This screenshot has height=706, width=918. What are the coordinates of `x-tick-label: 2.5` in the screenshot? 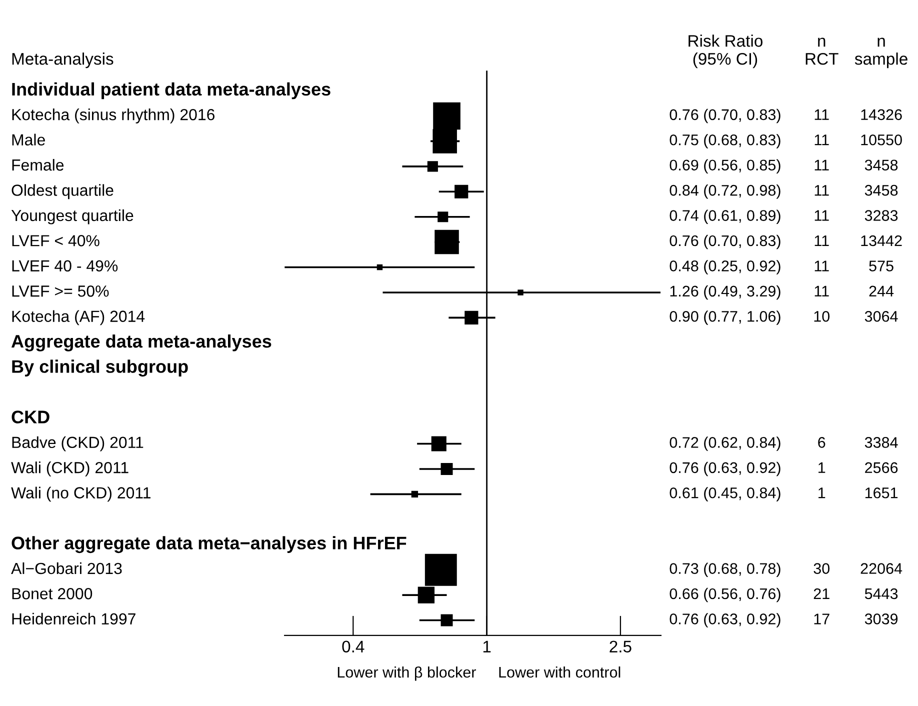 It's located at (621, 646).